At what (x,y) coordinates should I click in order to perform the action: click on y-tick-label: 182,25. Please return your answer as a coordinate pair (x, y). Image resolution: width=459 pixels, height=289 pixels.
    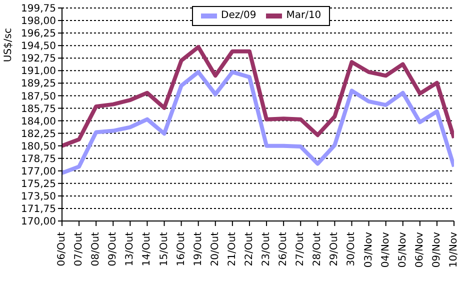
    Looking at the image, I should click on (38, 134).